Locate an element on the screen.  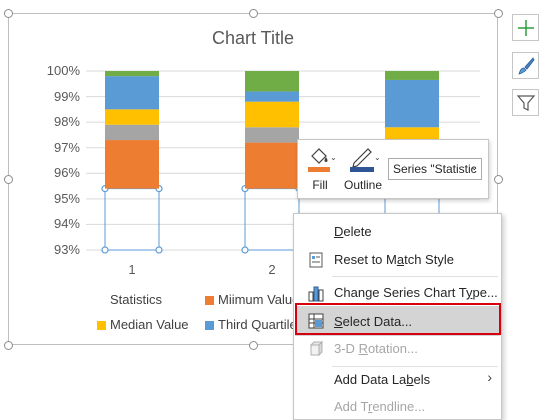
y-tick-label: 97% is located at coordinates (66, 147).